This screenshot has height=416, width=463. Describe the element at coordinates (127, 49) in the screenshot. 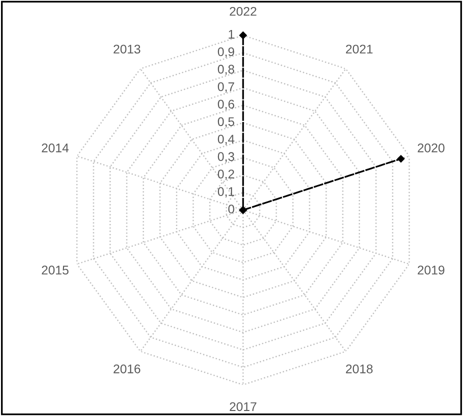

I see `spoke-label: 2013` at that location.